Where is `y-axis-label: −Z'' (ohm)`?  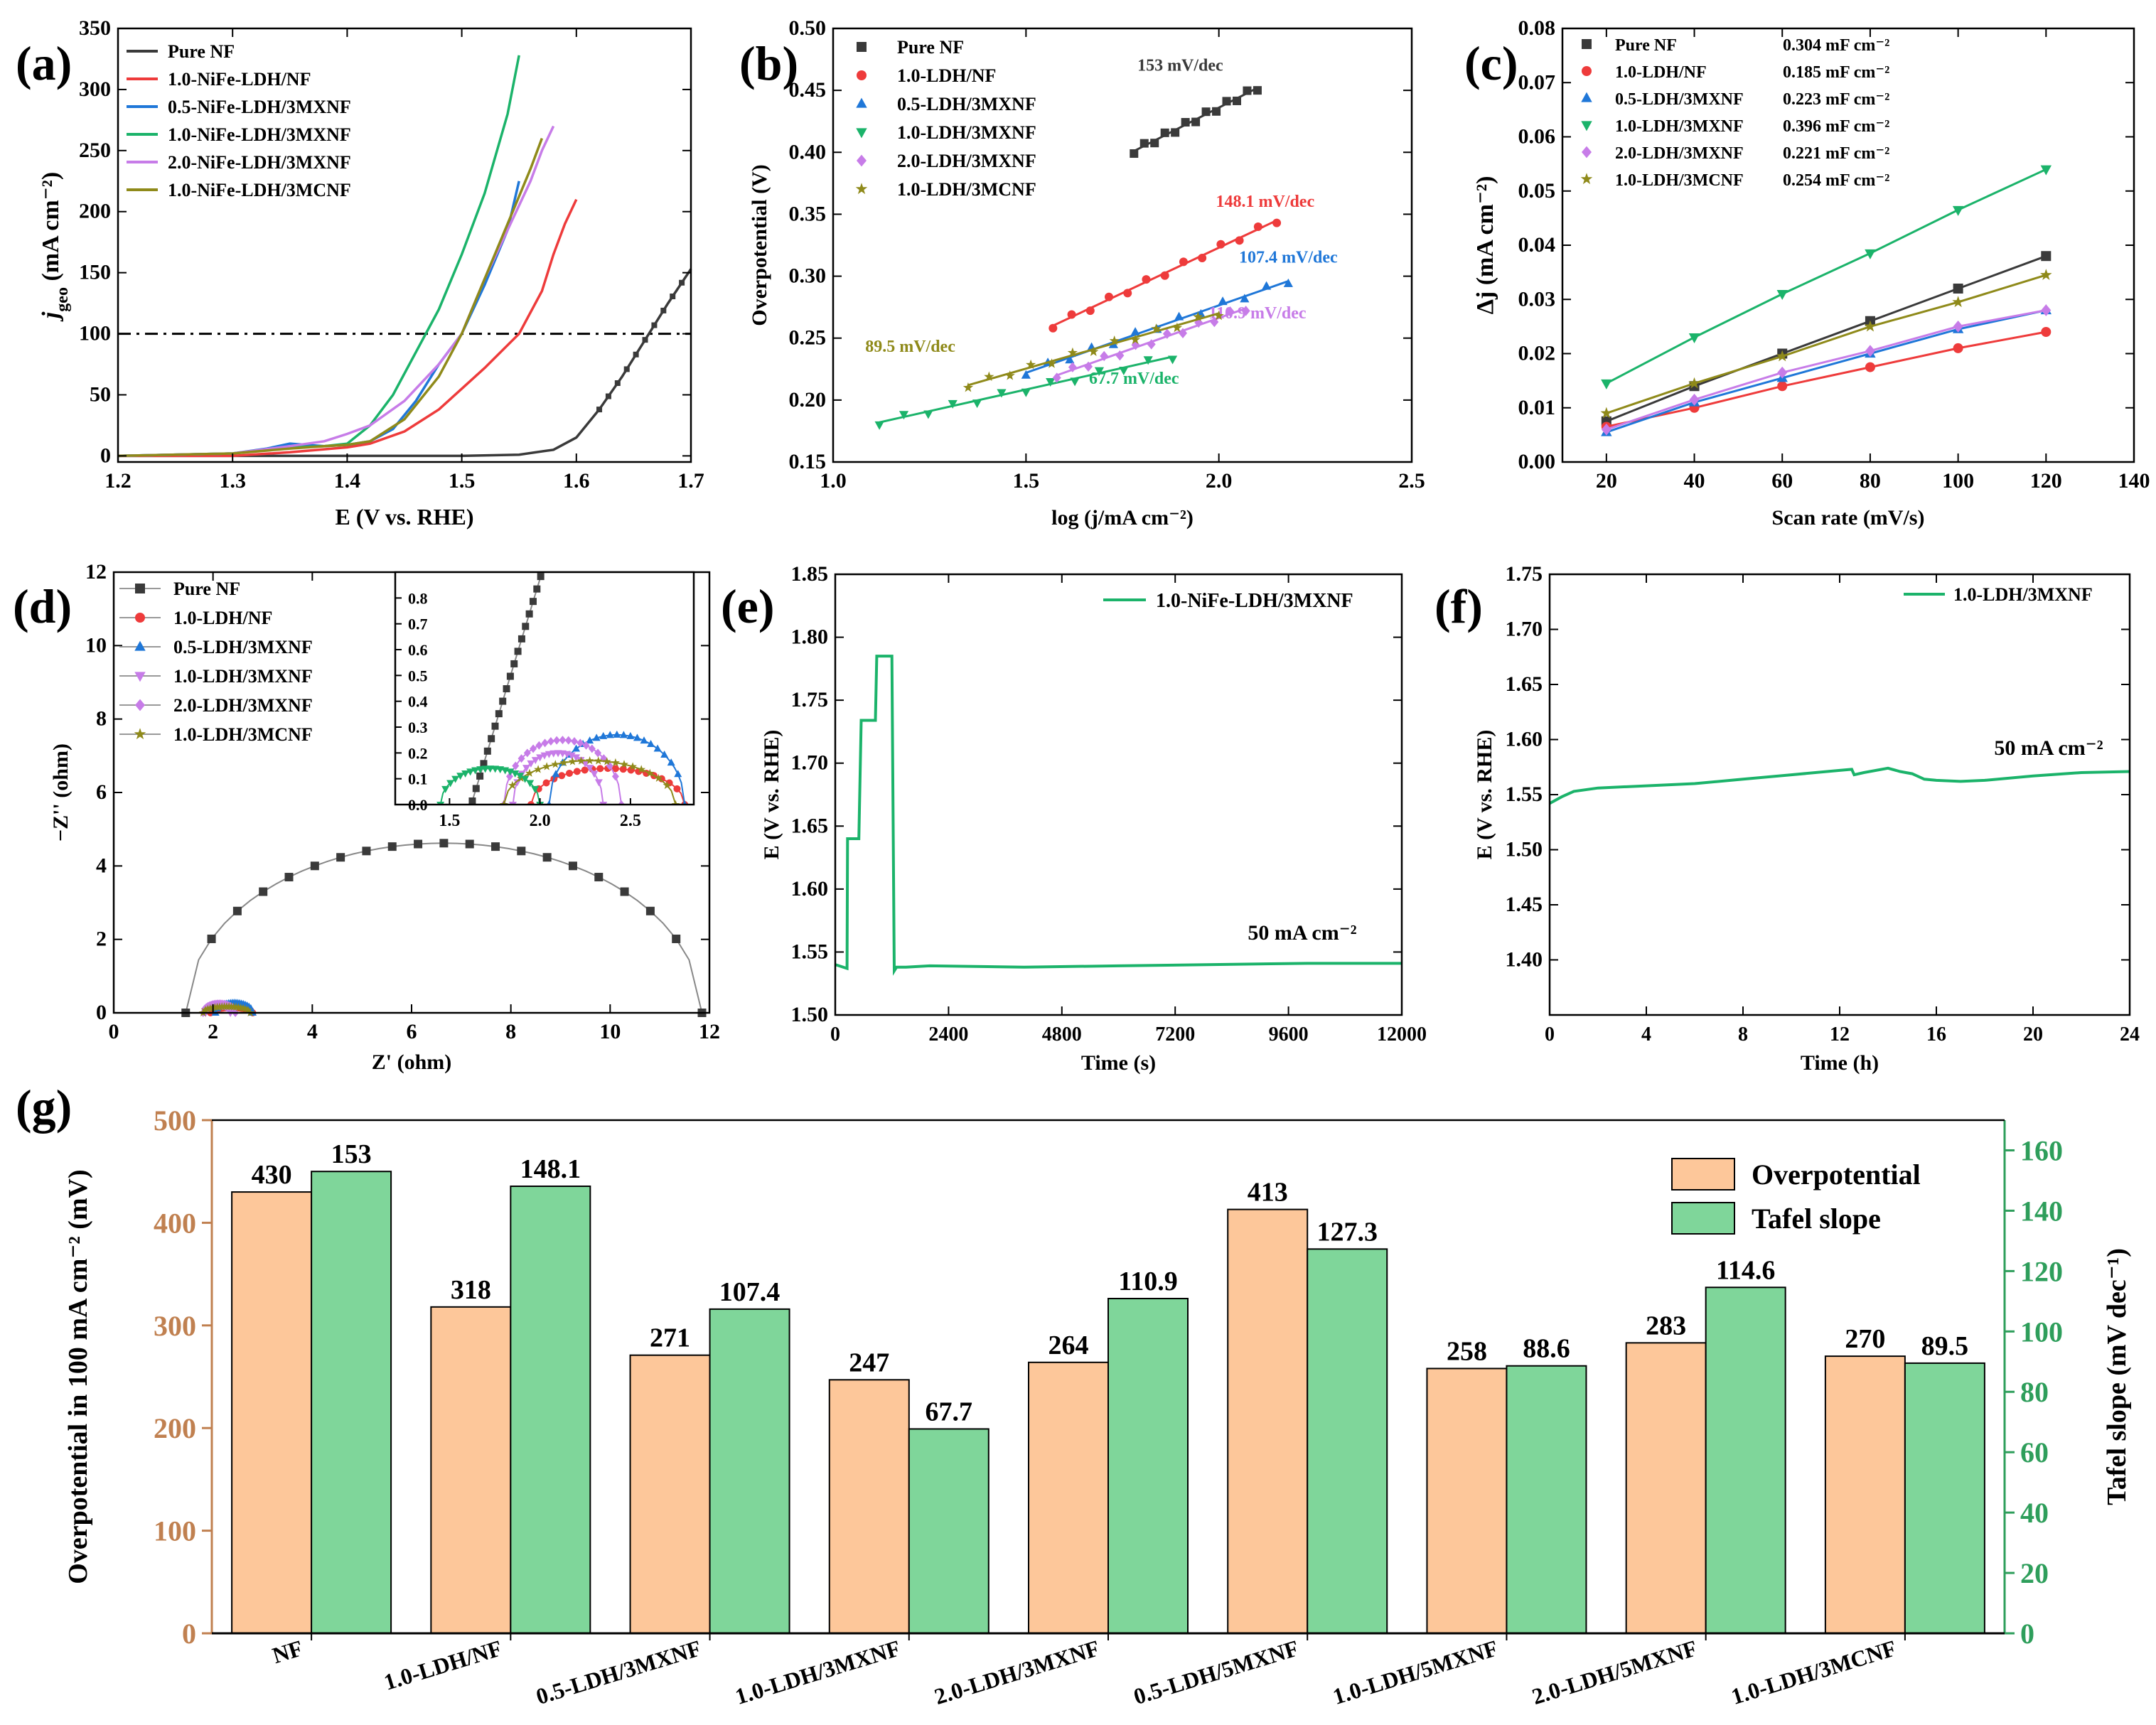
y-axis-label: −Z'' (ohm) is located at coordinates (61, 792).